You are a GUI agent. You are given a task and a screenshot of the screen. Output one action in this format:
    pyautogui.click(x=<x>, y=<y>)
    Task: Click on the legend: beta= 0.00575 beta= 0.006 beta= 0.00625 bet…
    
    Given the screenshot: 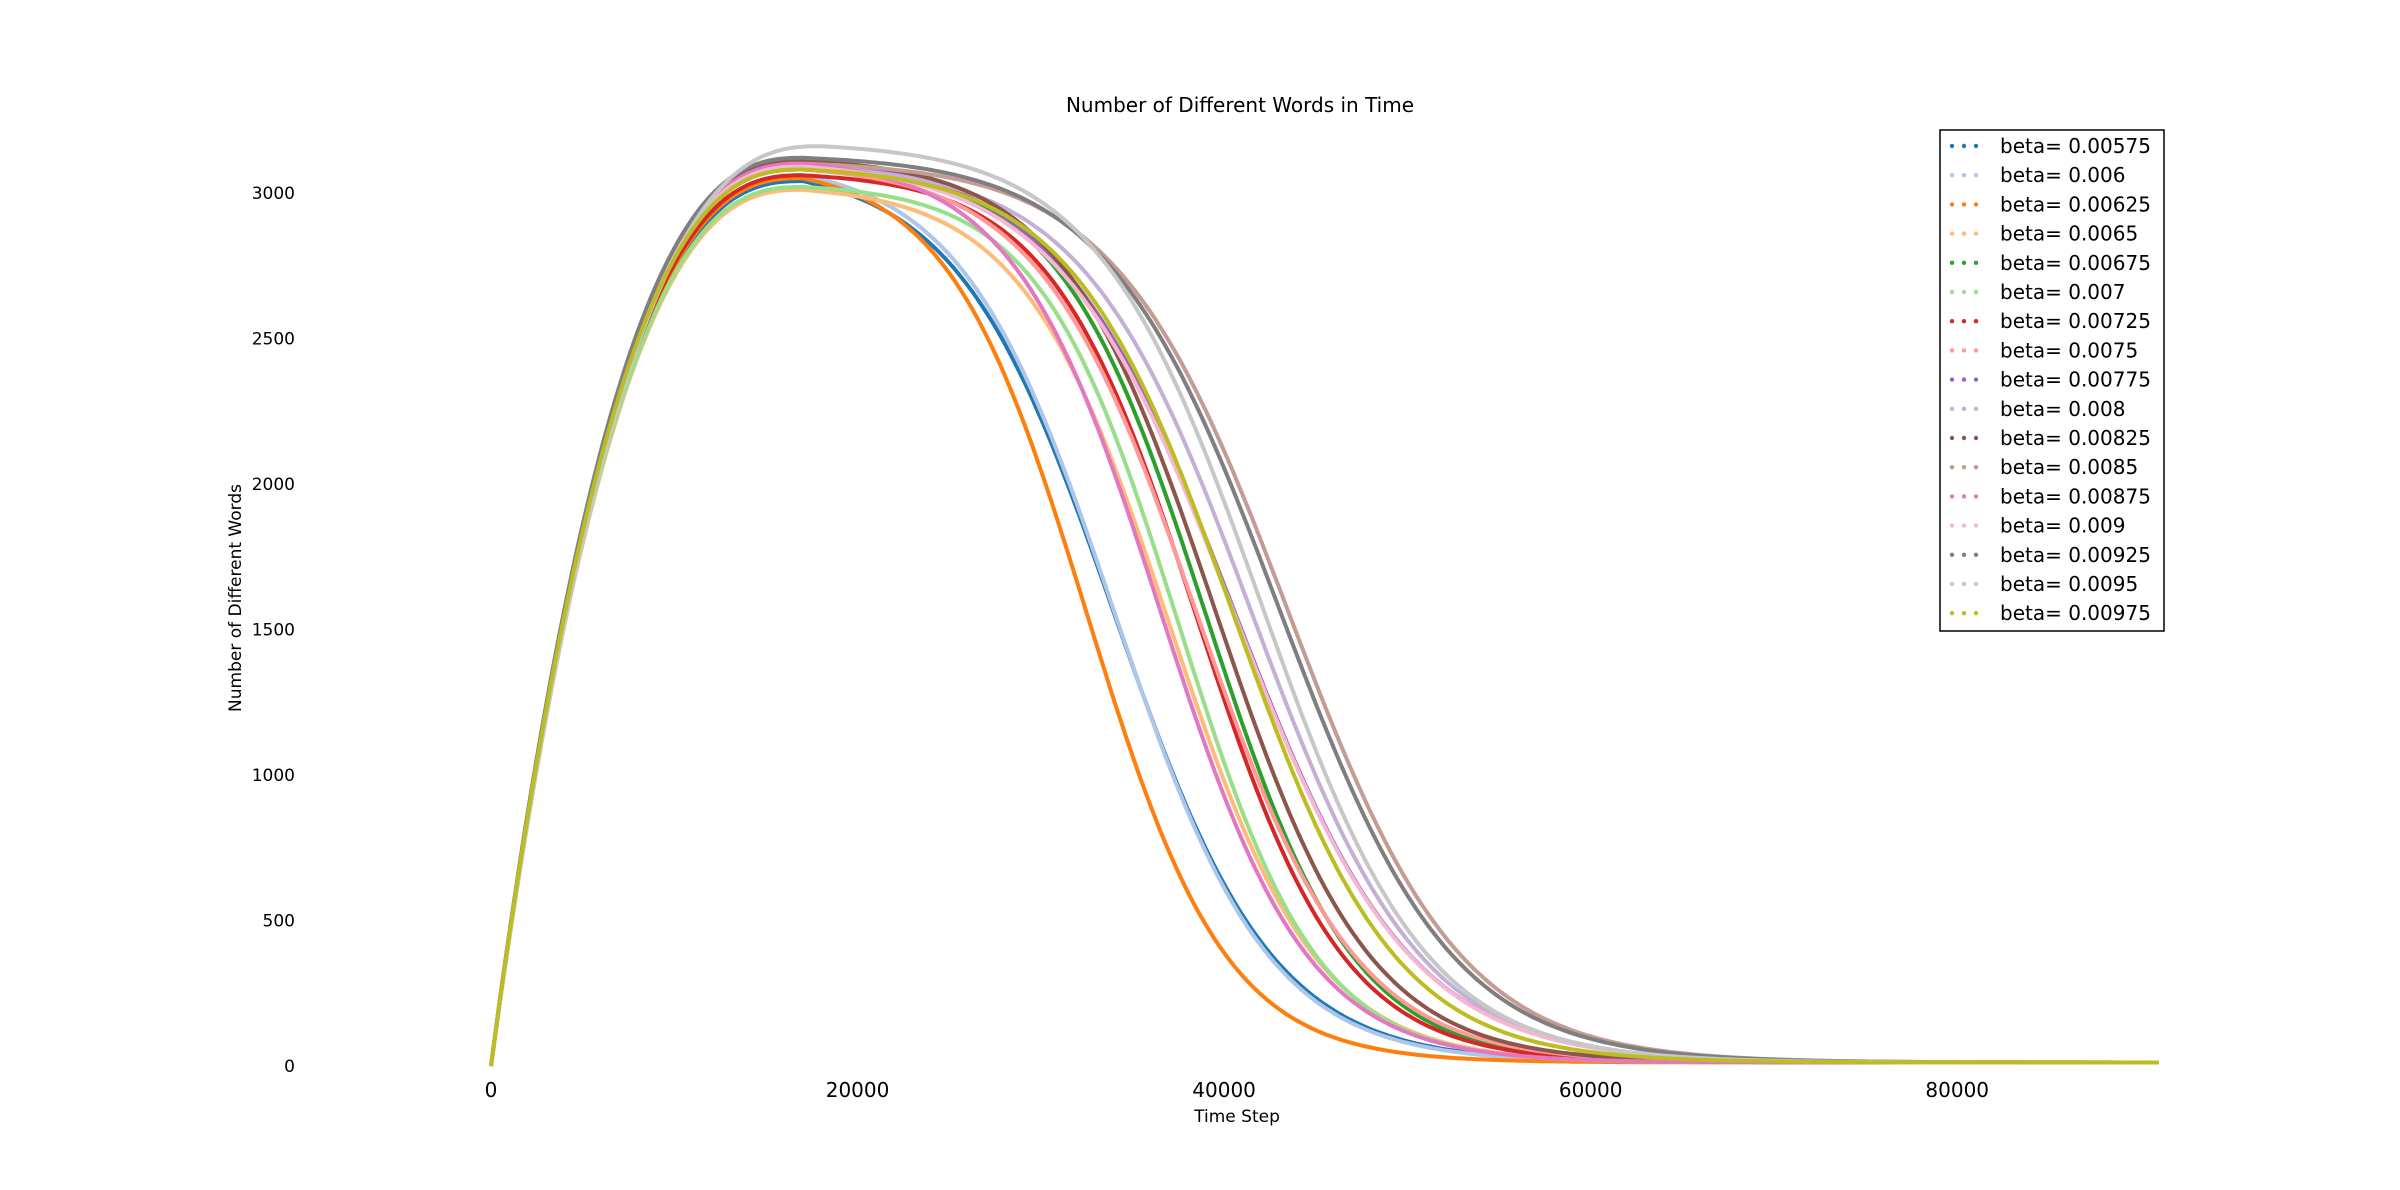 What is the action you would take?
    pyautogui.click(x=2052, y=380)
    